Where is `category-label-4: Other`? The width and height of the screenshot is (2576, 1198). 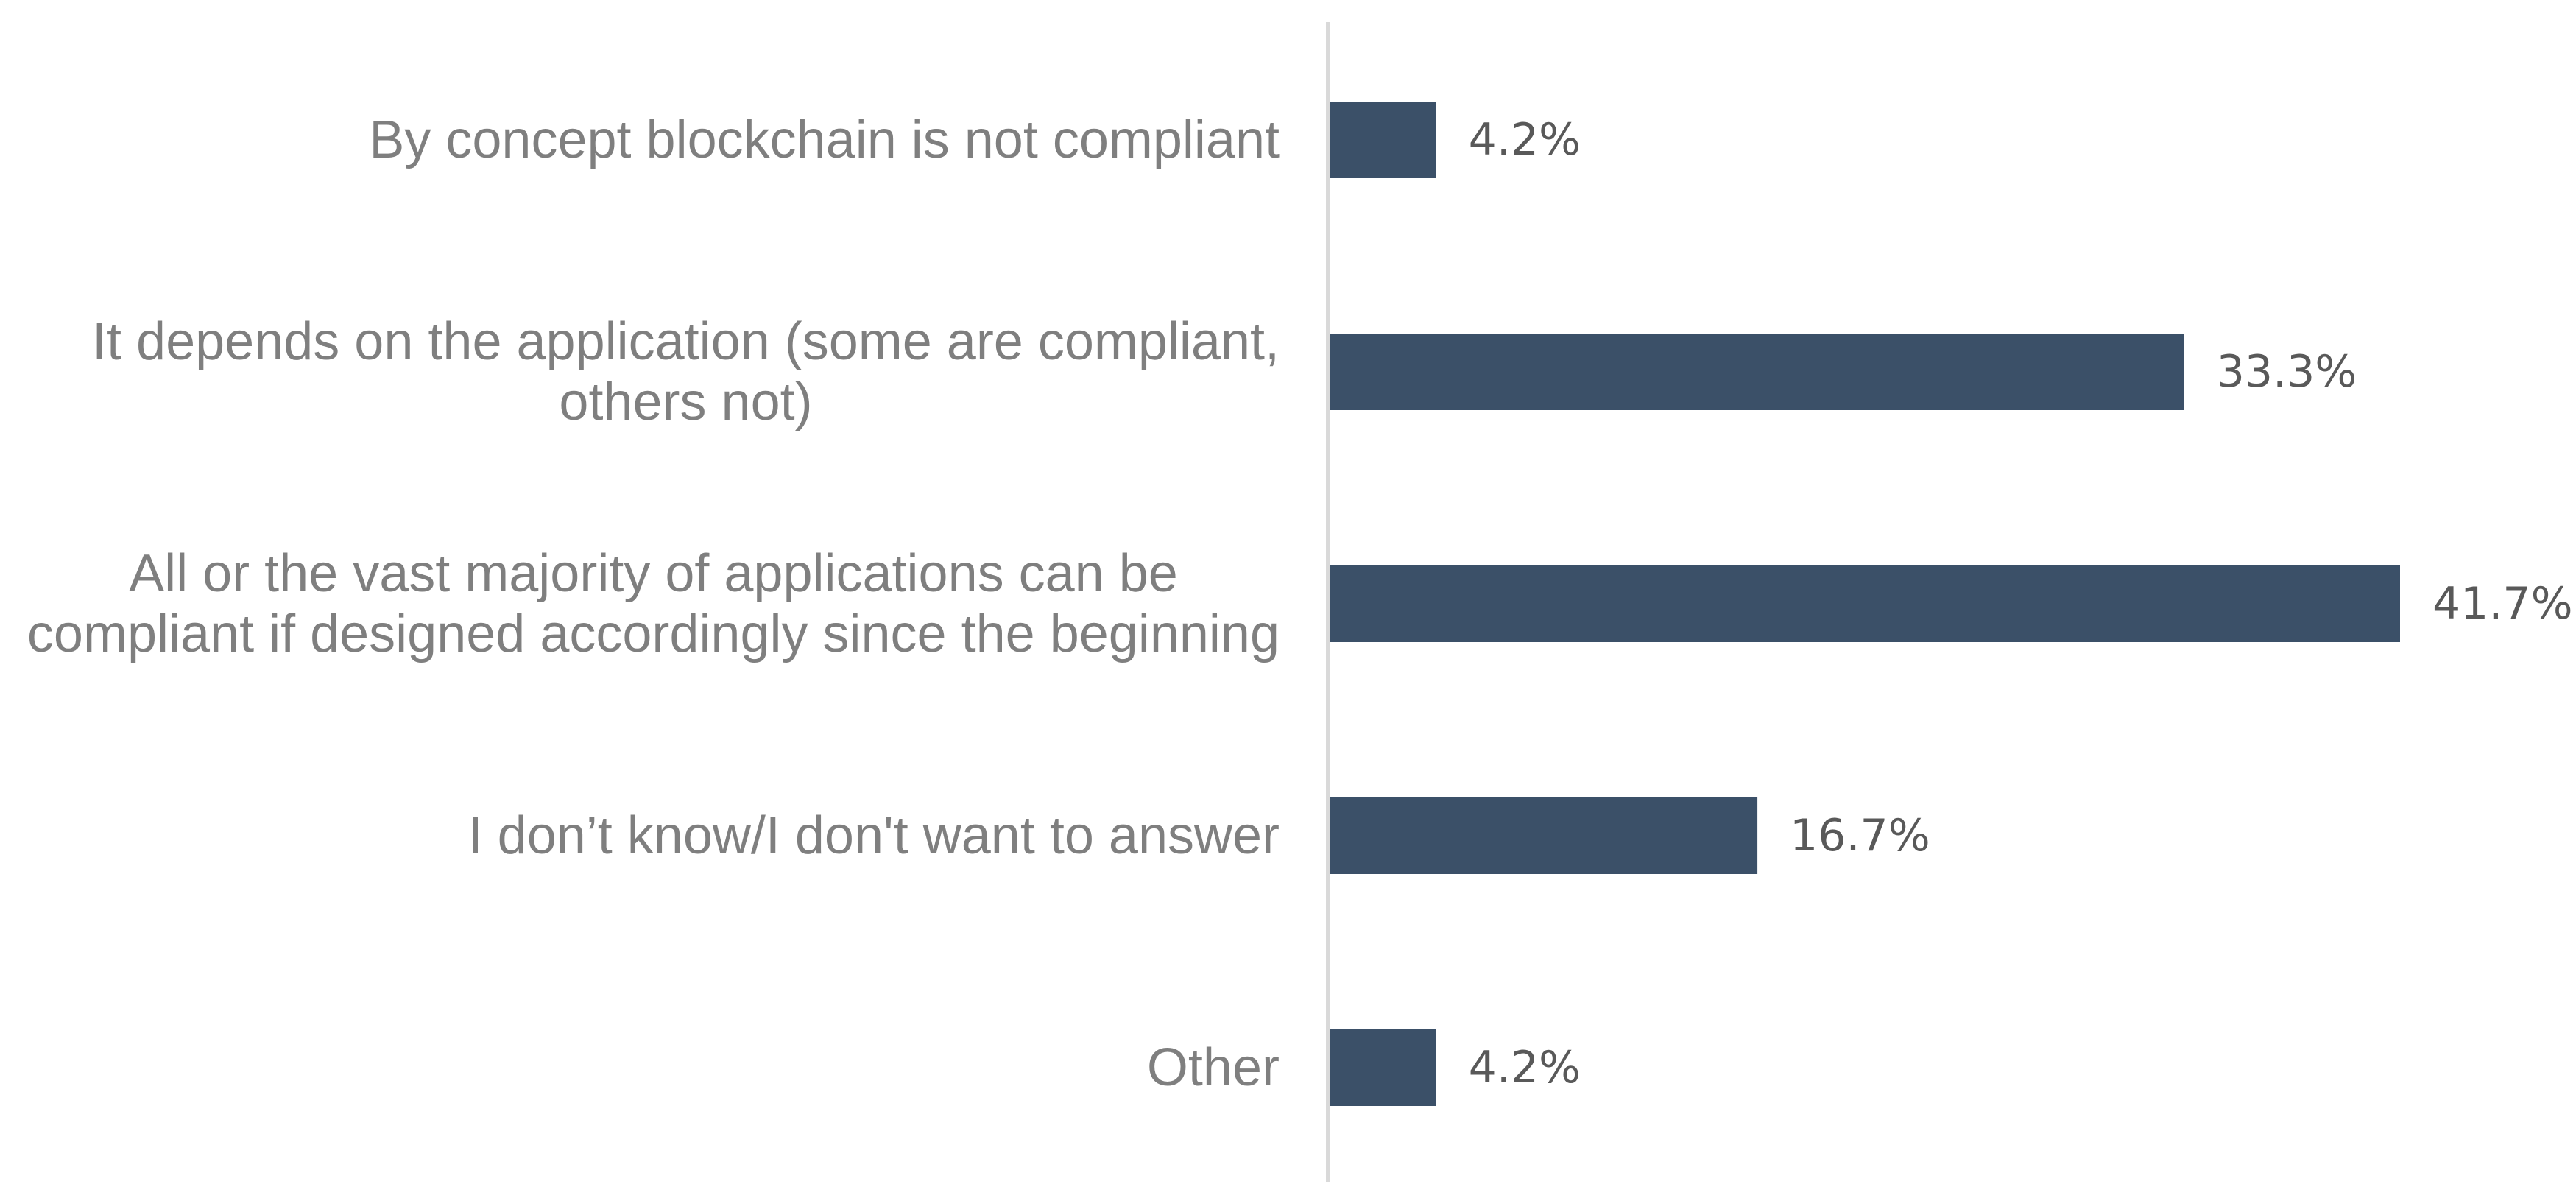
category-label-4: Other is located at coordinates (1213, 1067).